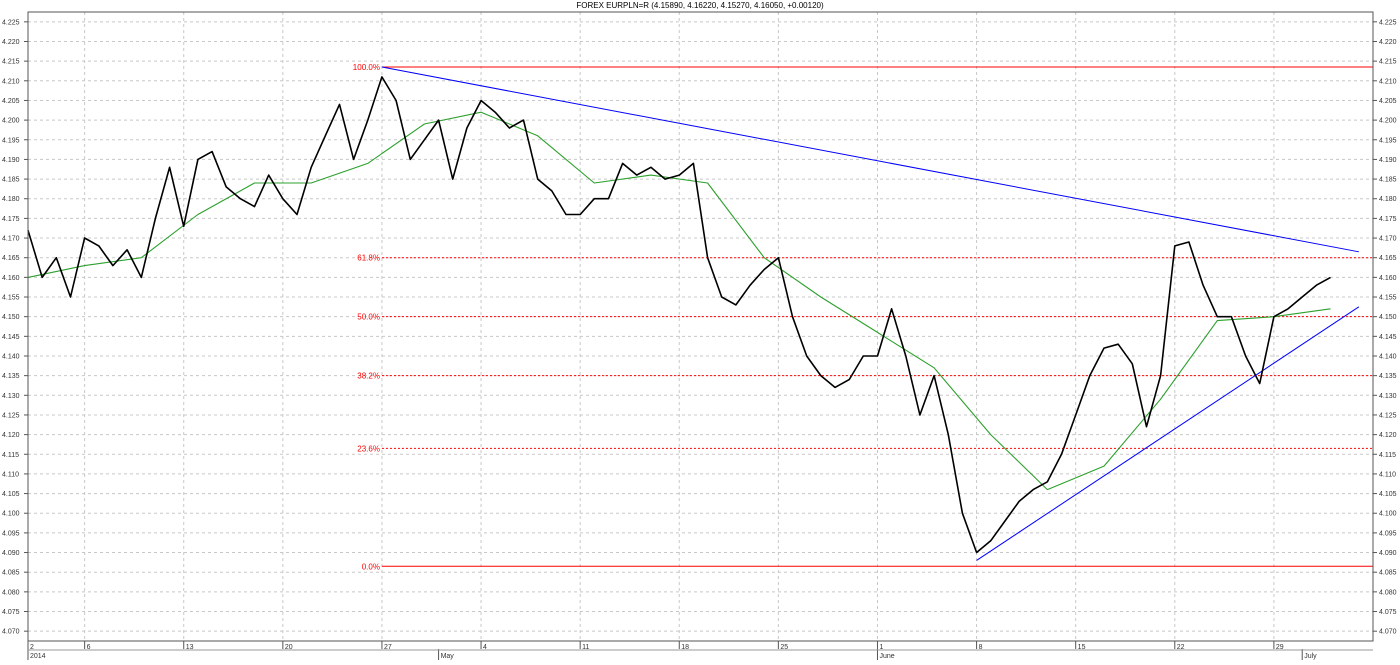  What do you see at coordinates (981, 647) in the screenshot?
I see `x-tick-label: 8` at bounding box center [981, 647].